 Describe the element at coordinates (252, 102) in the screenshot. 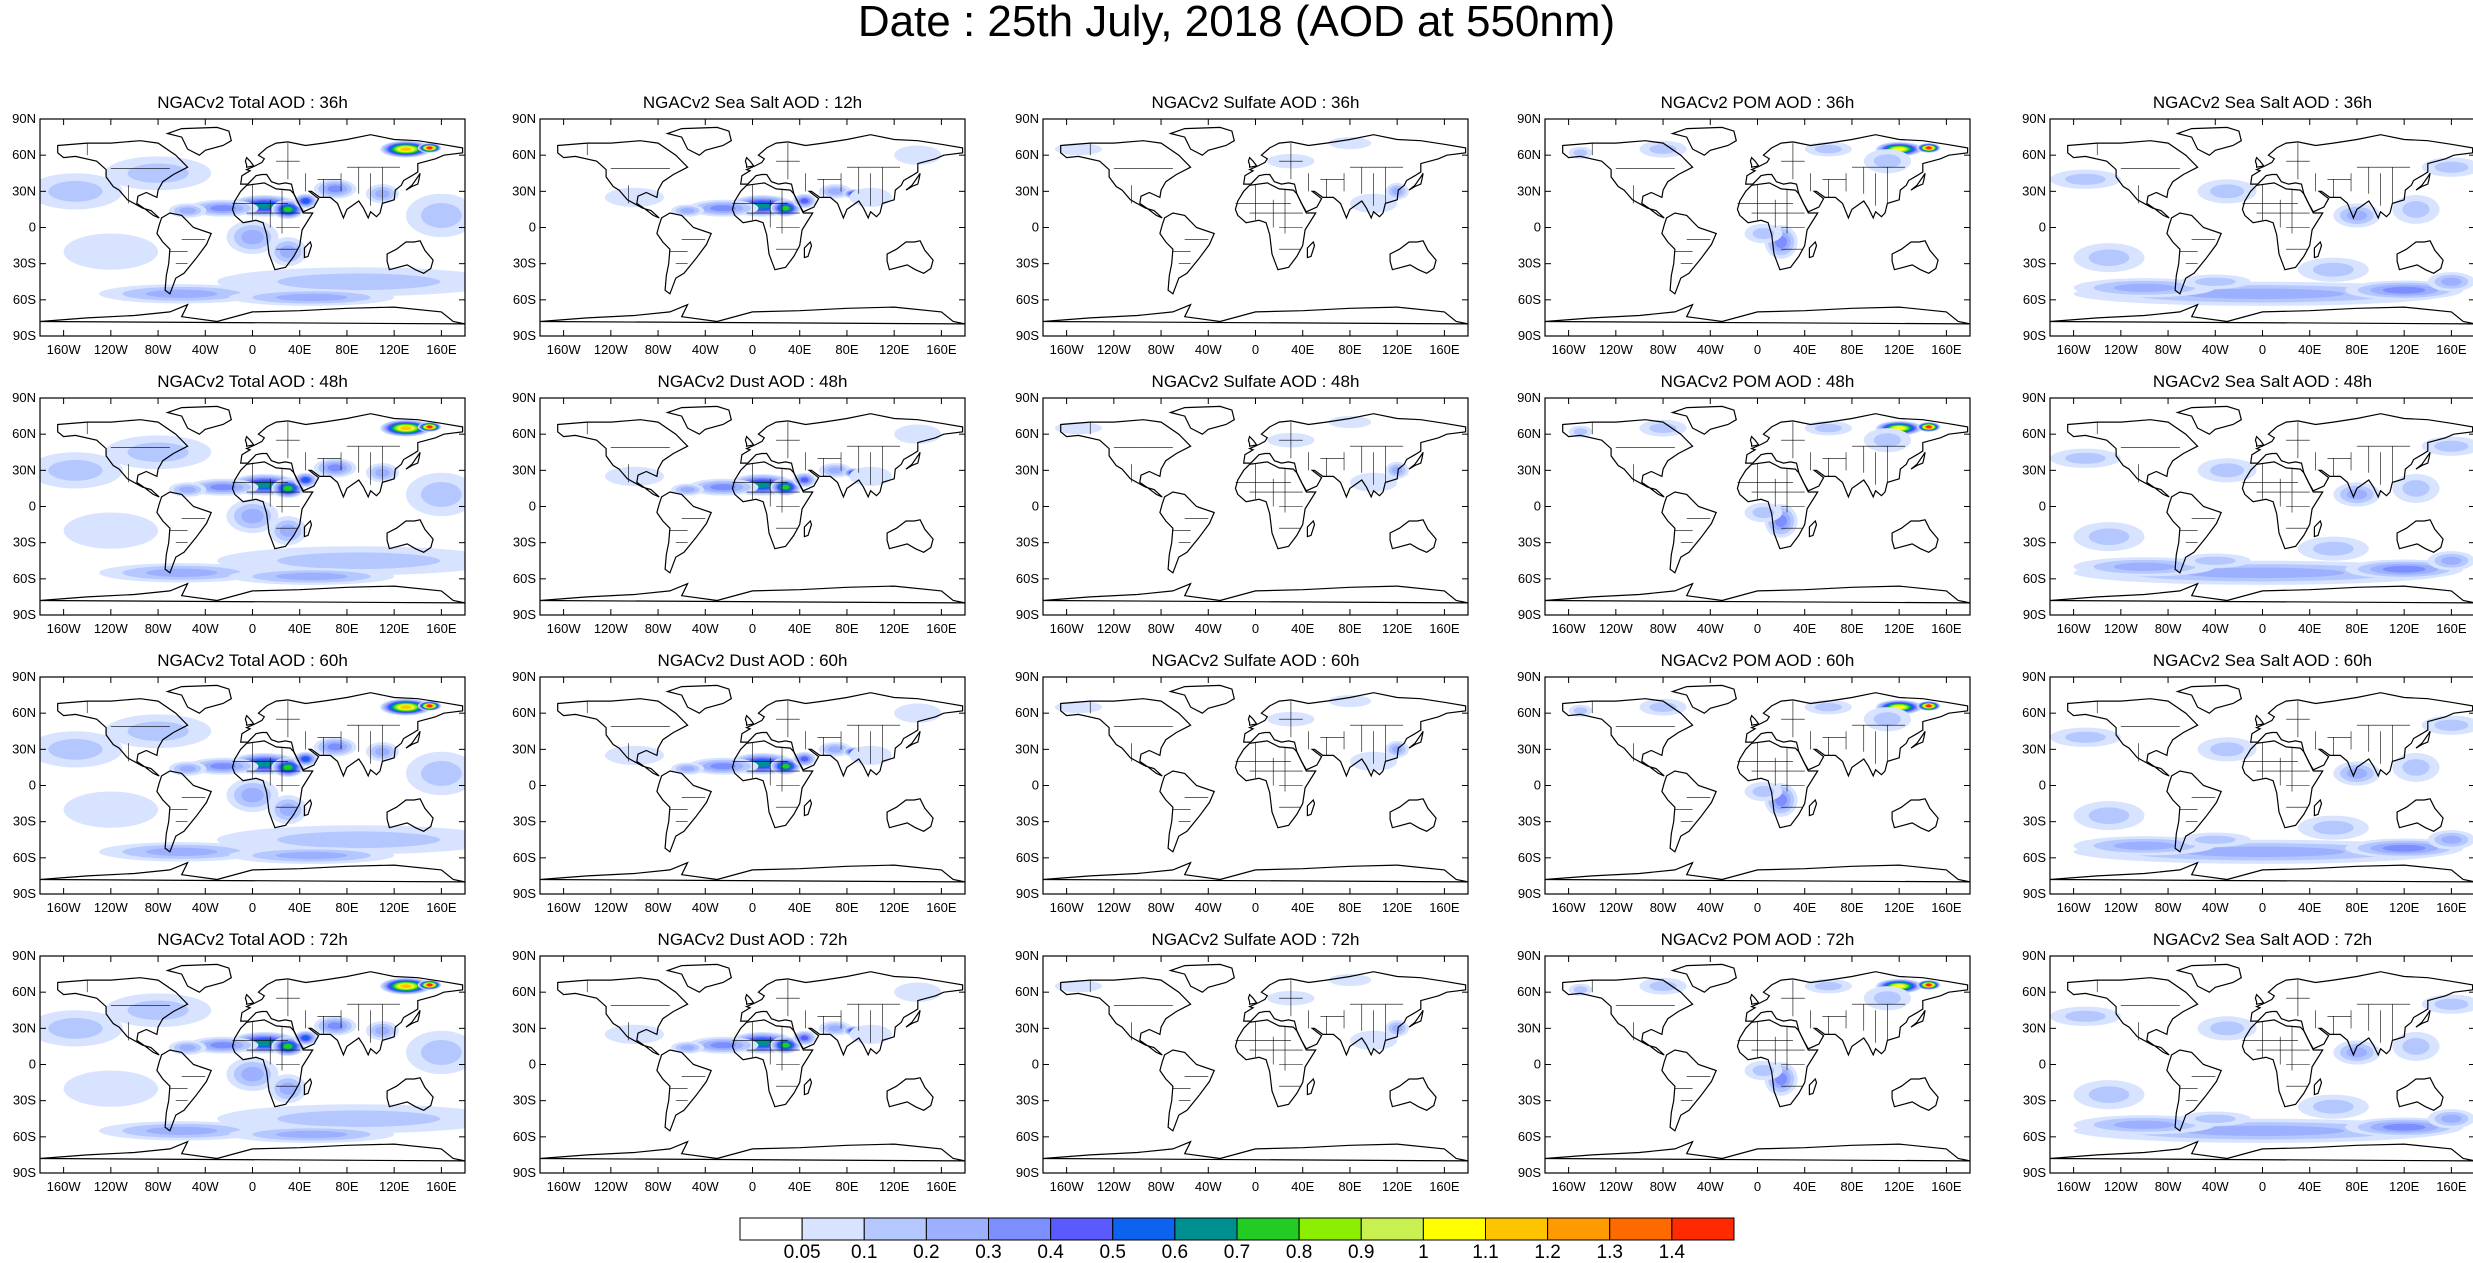

I see `panel-title: NGACv2 Total AOD : 36h` at that location.